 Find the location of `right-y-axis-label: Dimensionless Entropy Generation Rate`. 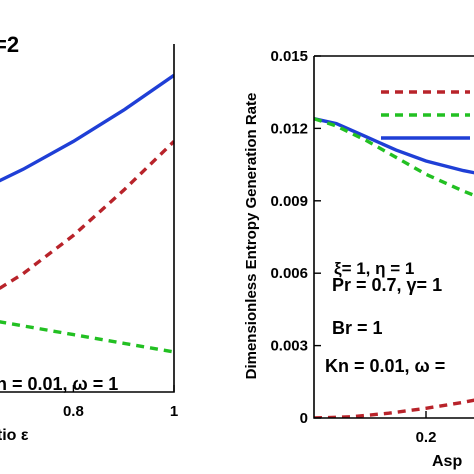

right-y-axis-label: Dimensionless Entropy Generation Rate is located at coordinates (251, 236).